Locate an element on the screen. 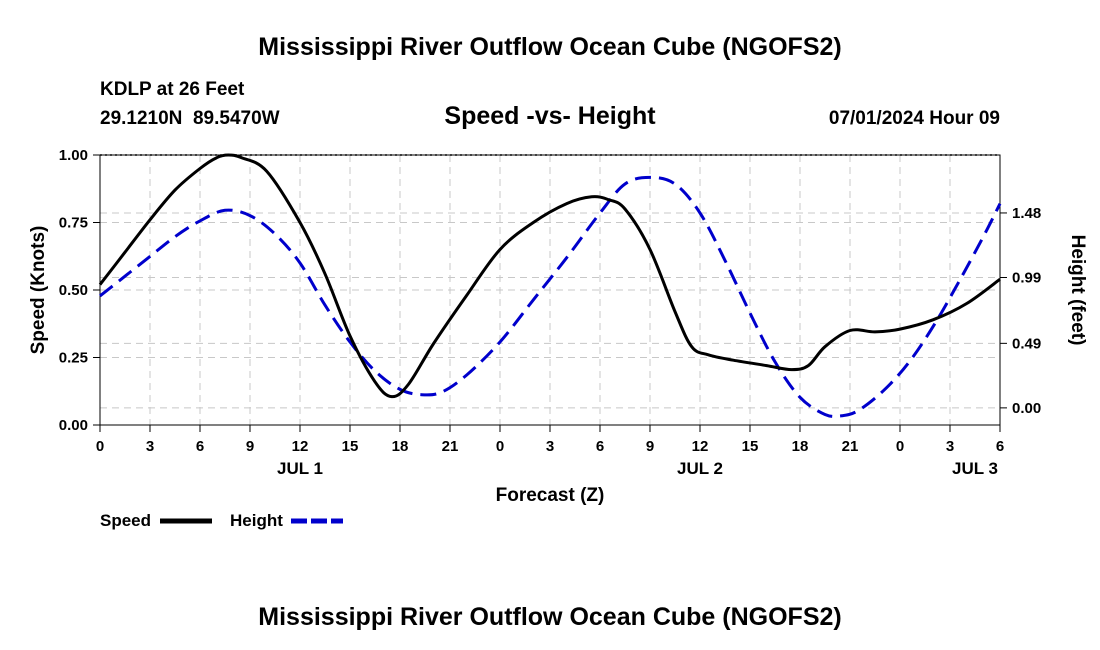 The height and width of the screenshot is (650, 1100). y-axis-right-label: Height (feet) is located at coordinates (1077, 290).